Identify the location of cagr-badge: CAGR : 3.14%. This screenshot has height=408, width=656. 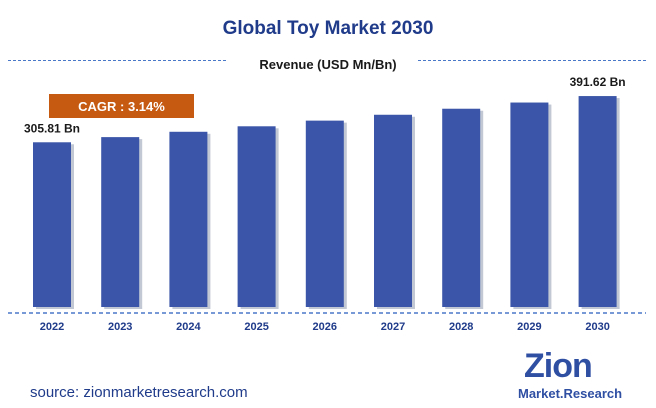
(121, 106).